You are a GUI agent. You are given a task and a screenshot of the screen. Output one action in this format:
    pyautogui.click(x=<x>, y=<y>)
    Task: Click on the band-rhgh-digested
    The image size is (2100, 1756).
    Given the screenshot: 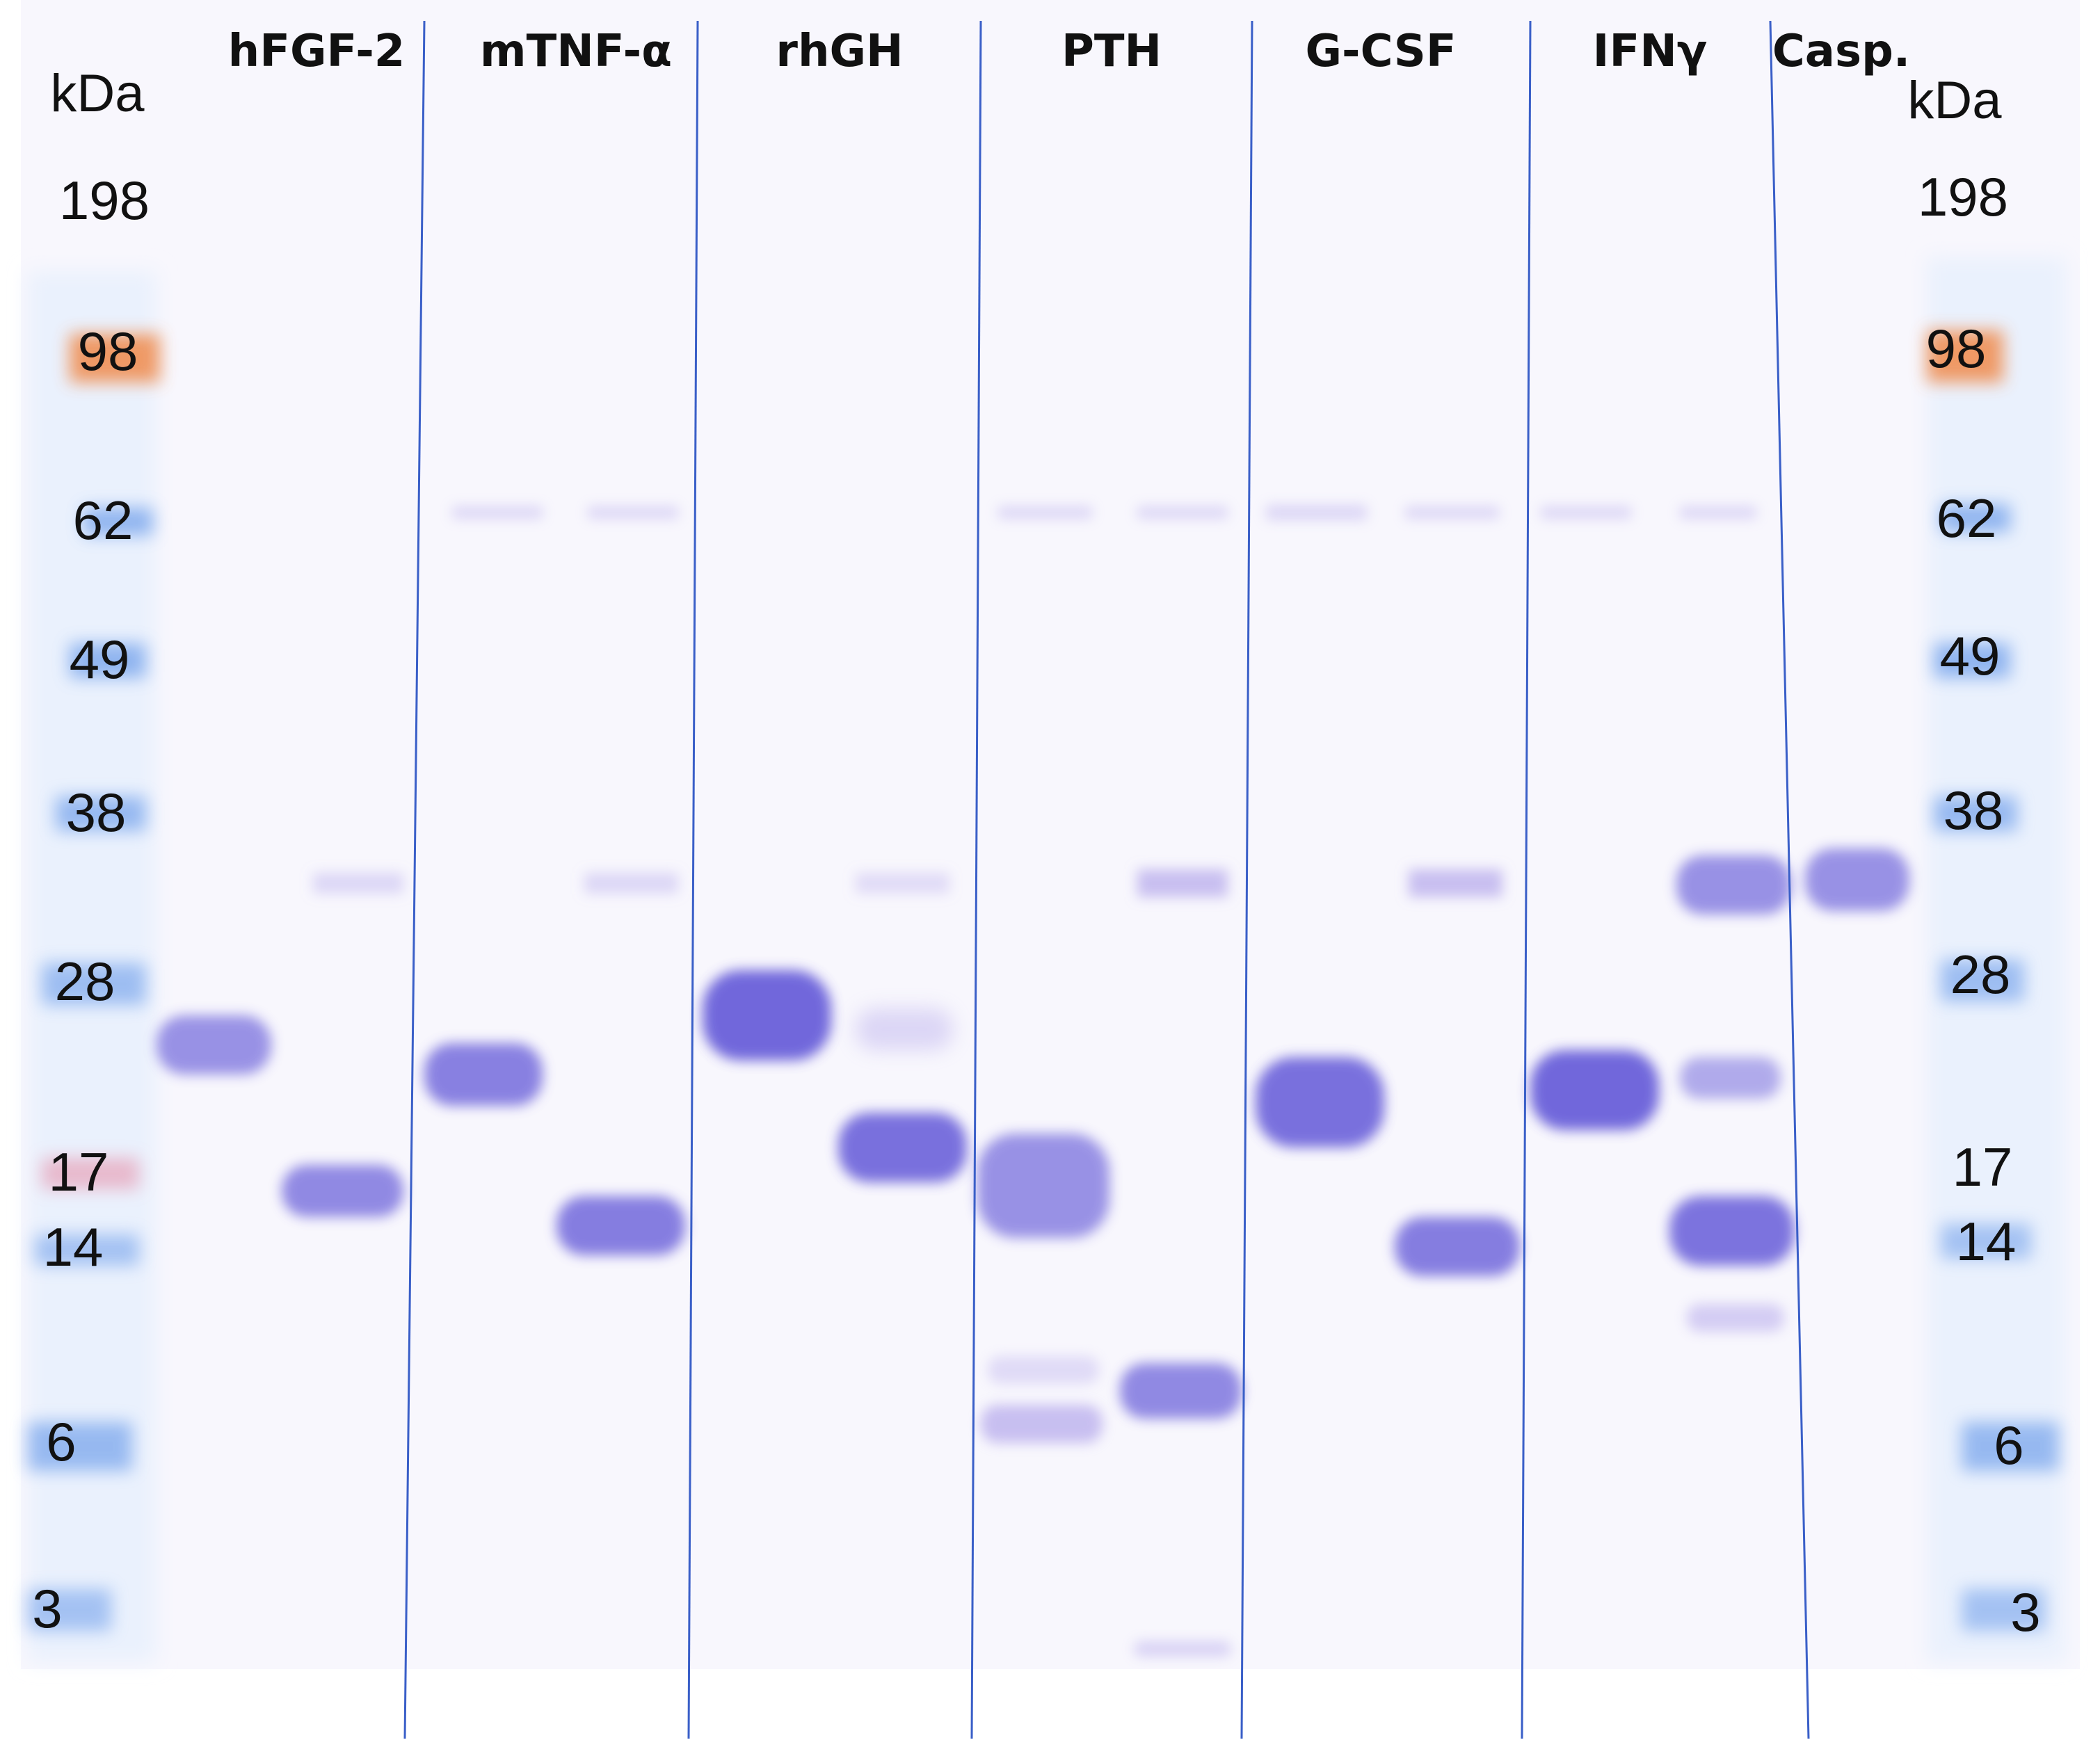 What is the action you would take?
    pyautogui.click(x=902, y=1147)
    